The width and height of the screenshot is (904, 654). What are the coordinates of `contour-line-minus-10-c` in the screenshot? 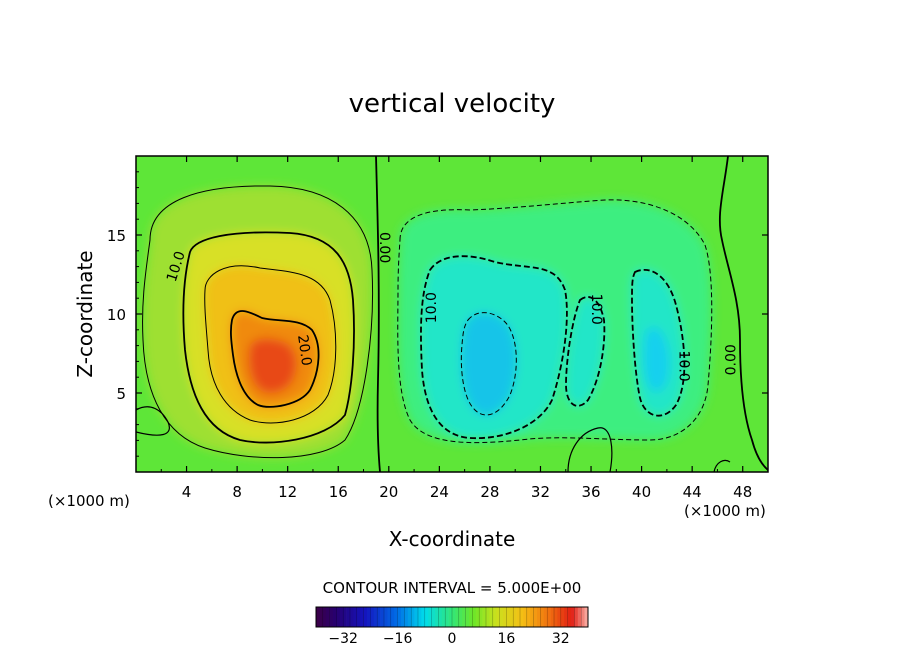 It's located at (585, 351).